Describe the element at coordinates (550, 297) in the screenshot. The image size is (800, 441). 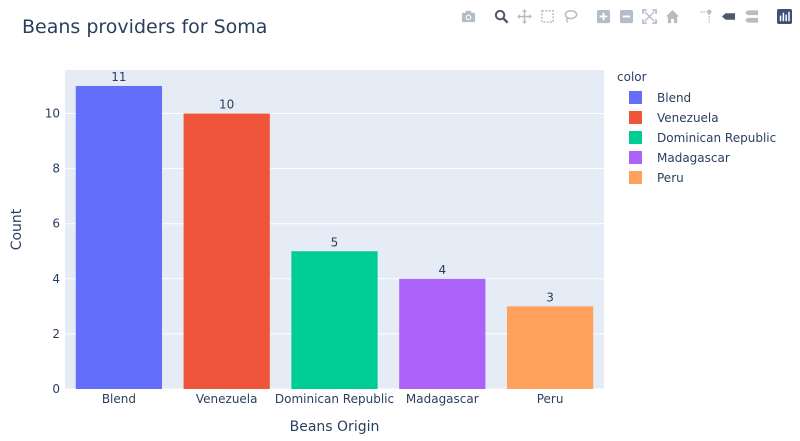
I see `data-label: 3` at that location.